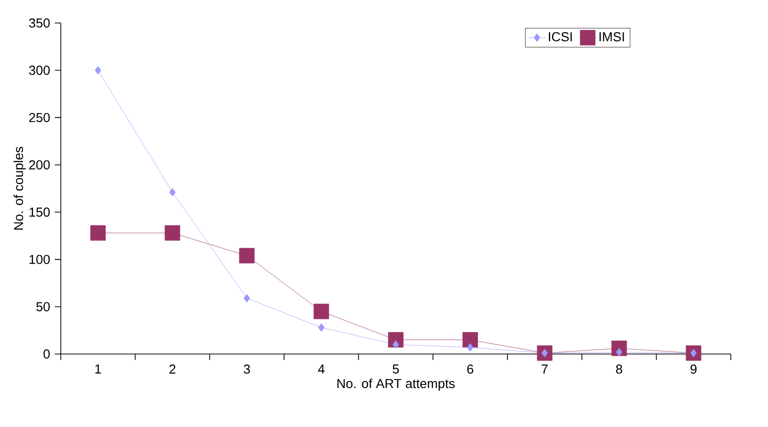 This screenshot has height=427, width=768. What do you see at coordinates (20, 188) in the screenshot?
I see `y-axis-title: No. of couples` at bounding box center [20, 188].